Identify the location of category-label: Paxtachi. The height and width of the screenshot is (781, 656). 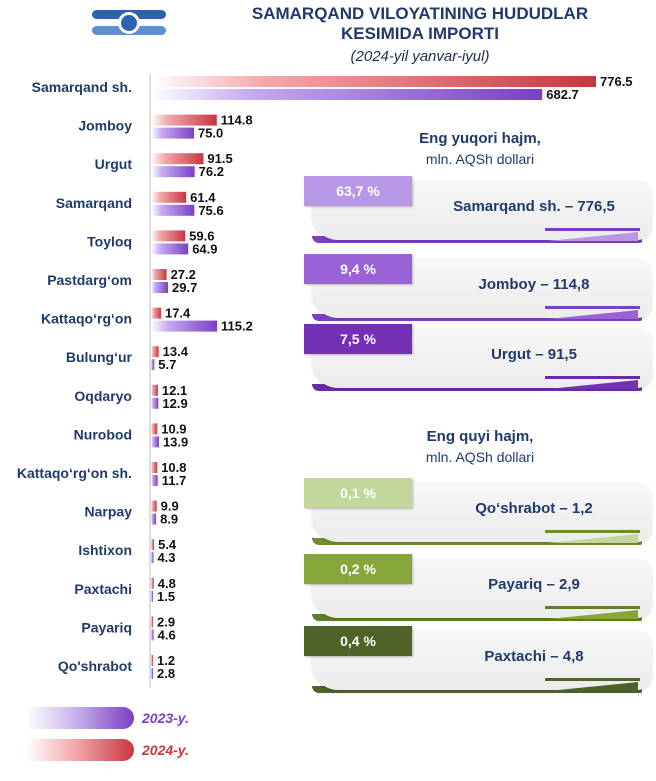
(103, 589).